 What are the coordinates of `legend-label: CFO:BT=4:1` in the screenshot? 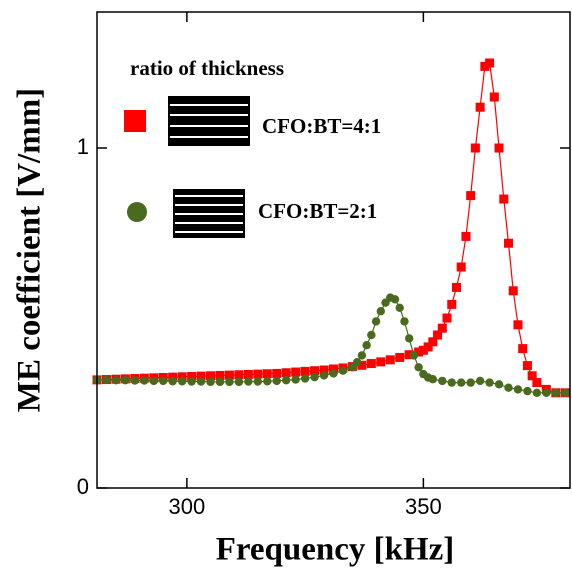 It's located at (321, 126).